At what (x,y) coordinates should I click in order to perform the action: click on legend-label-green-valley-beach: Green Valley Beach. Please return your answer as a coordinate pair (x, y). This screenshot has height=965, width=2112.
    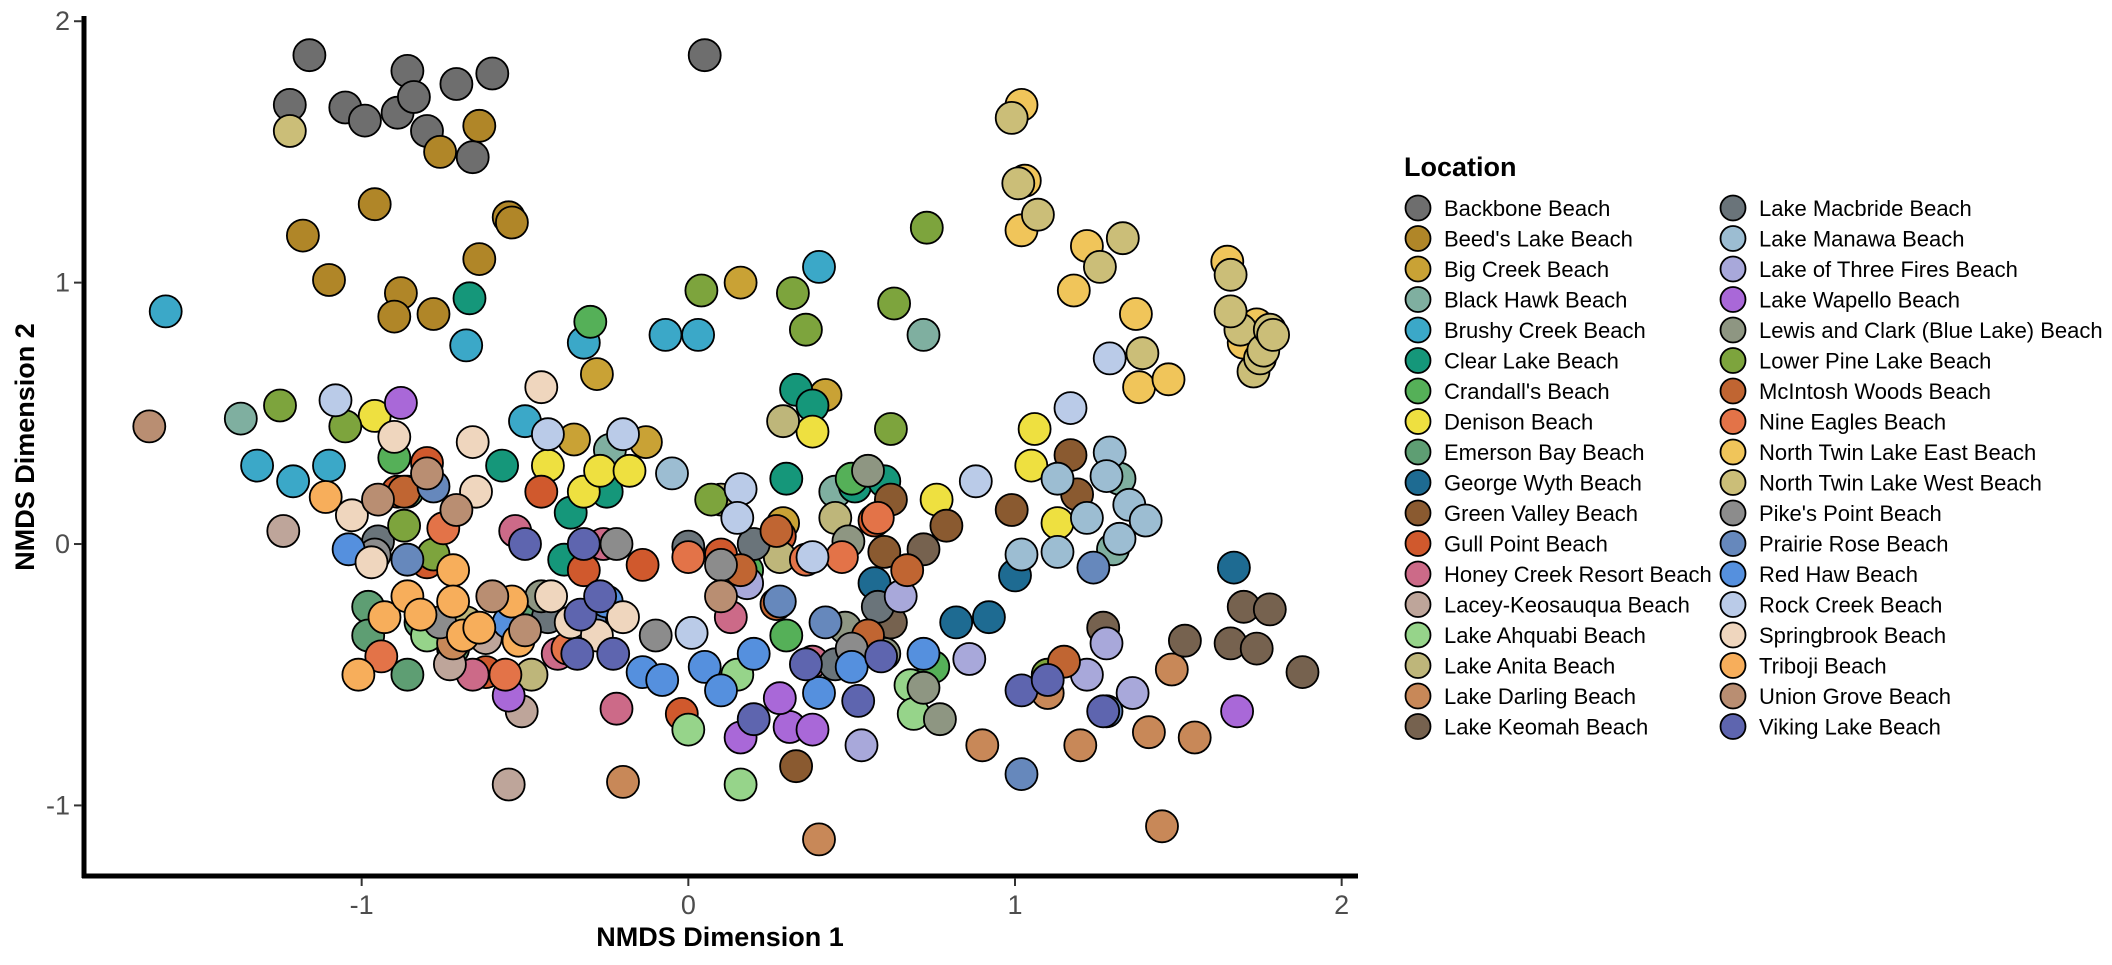
    Looking at the image, I should click on (1541, 513).